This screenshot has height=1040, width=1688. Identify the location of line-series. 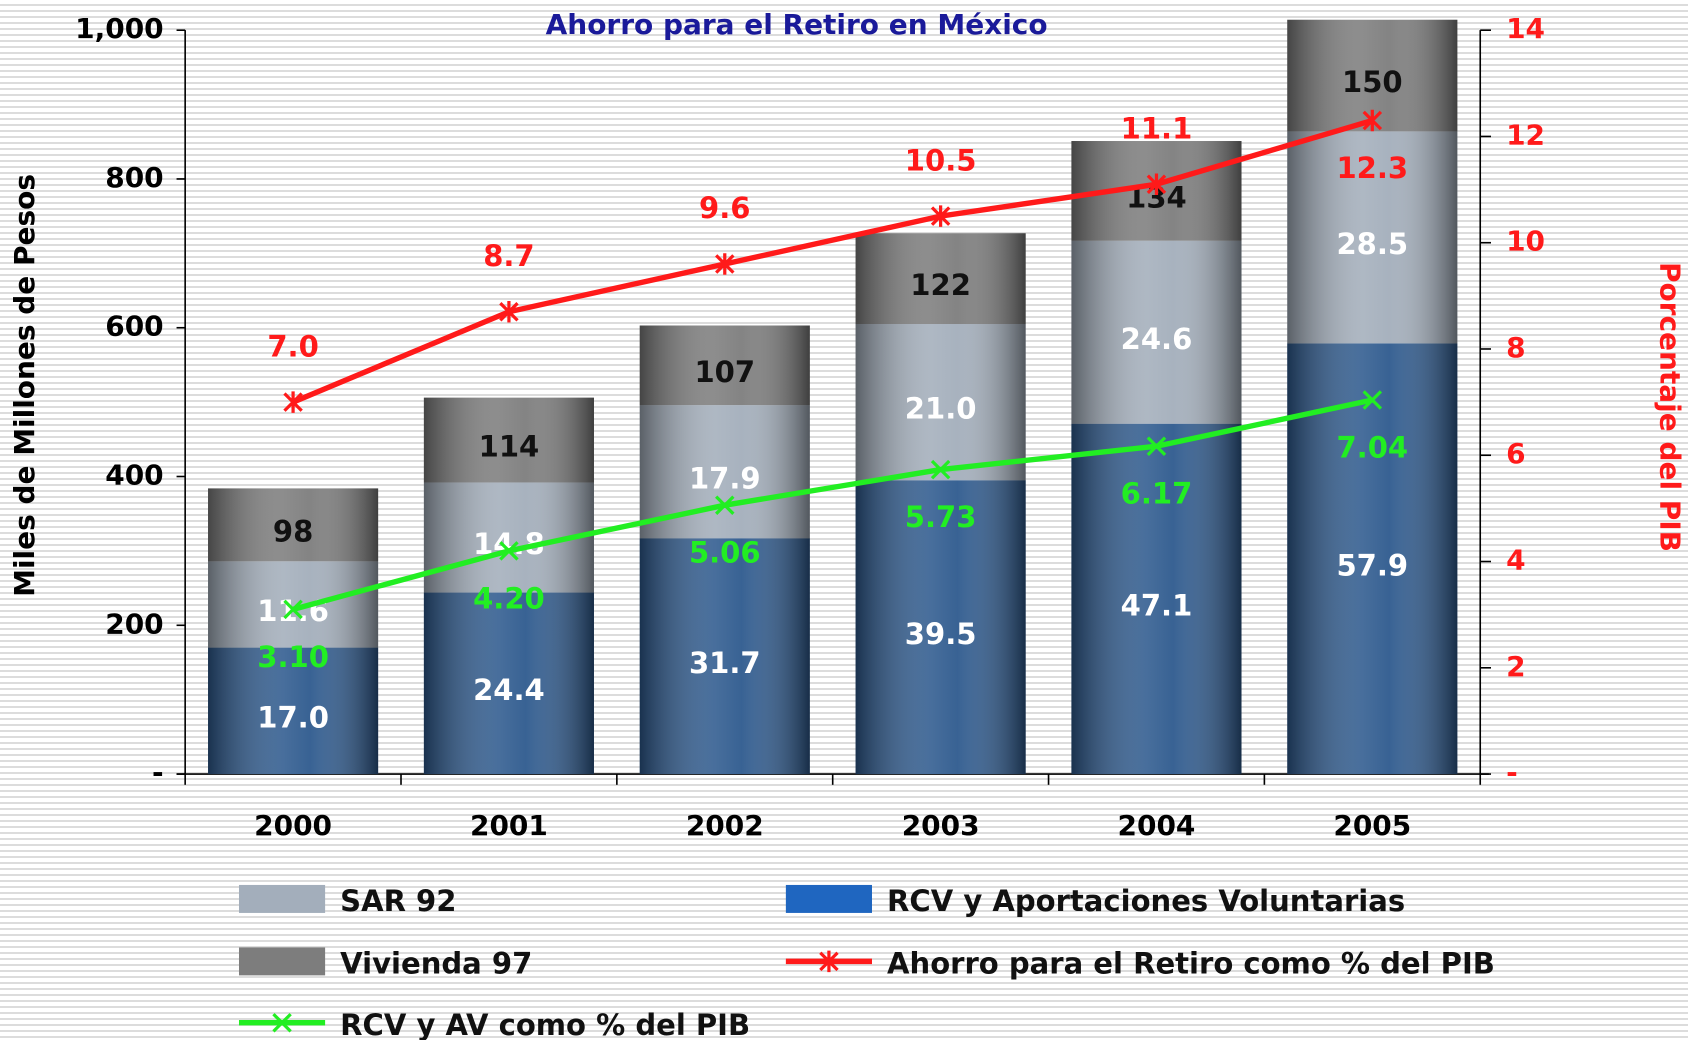
(832, 504).